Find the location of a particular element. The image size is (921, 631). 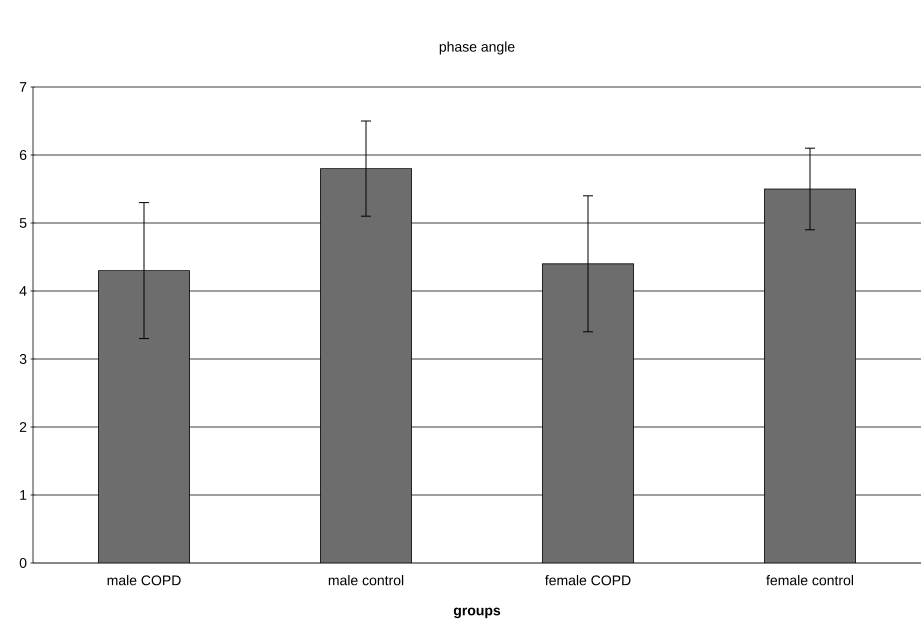

y-tick-label: 0 is located at coordinates (23, 563).